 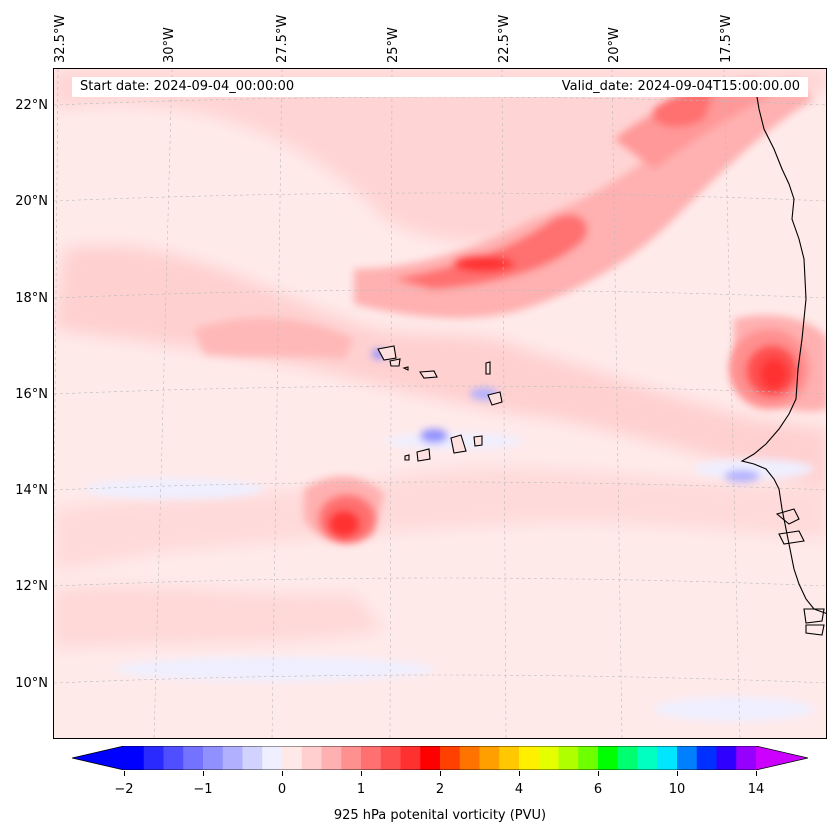 I want to click on colorbar-tick-label: 6, so click(x=598, y=789).